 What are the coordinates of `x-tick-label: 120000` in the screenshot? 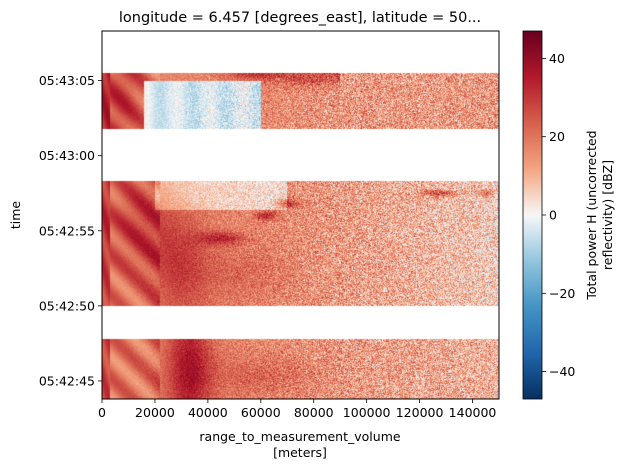 It's located at (420, 412).